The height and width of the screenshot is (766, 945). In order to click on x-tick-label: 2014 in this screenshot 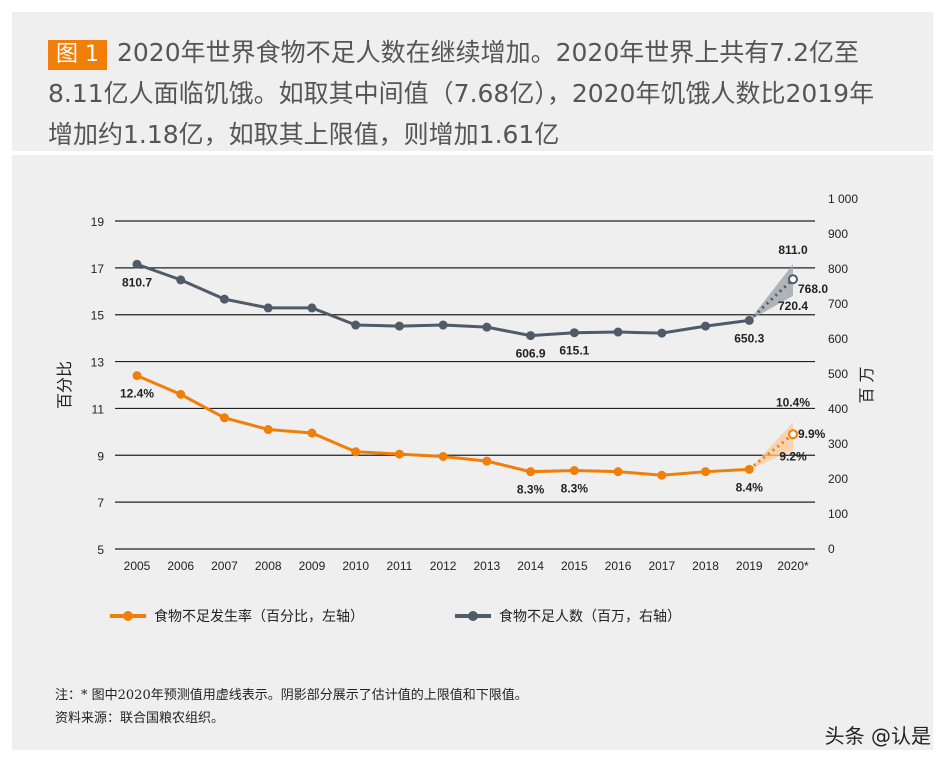, I will do `click(530, 566)`.